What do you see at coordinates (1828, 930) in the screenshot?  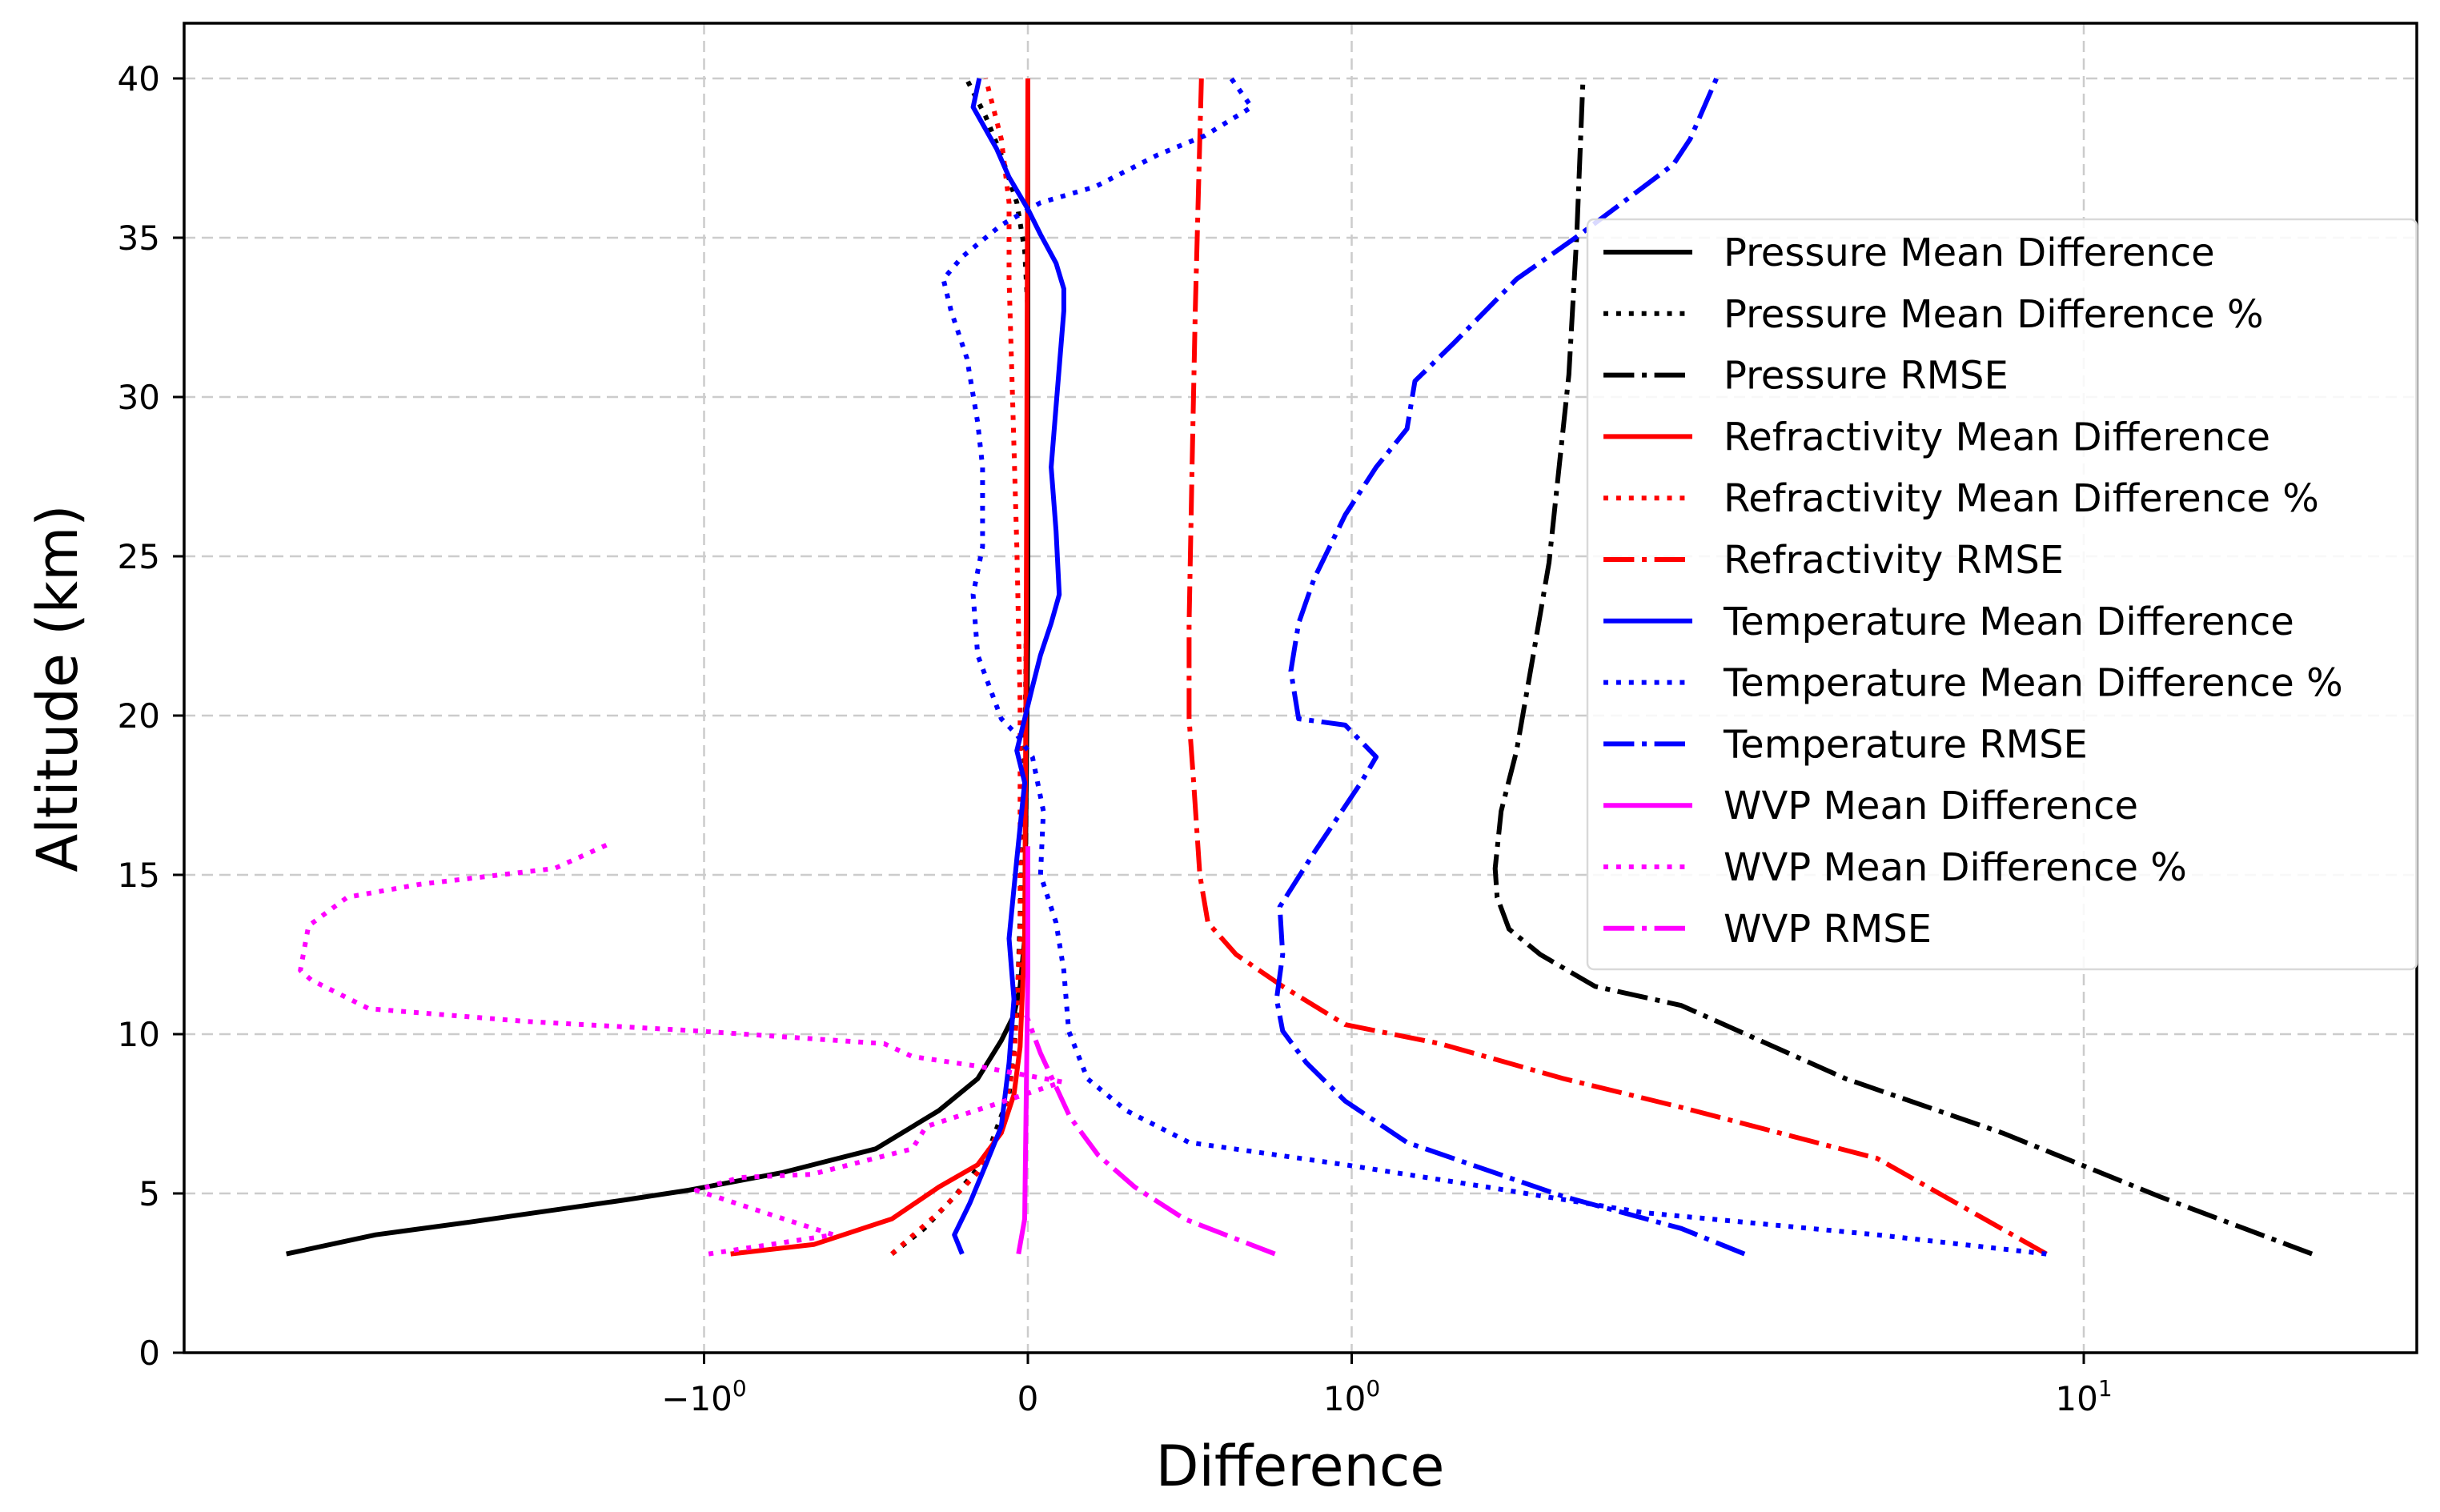 I see `legend-label-wvp-rmse: WVP RMSE` at bounding box center [1828, 930].